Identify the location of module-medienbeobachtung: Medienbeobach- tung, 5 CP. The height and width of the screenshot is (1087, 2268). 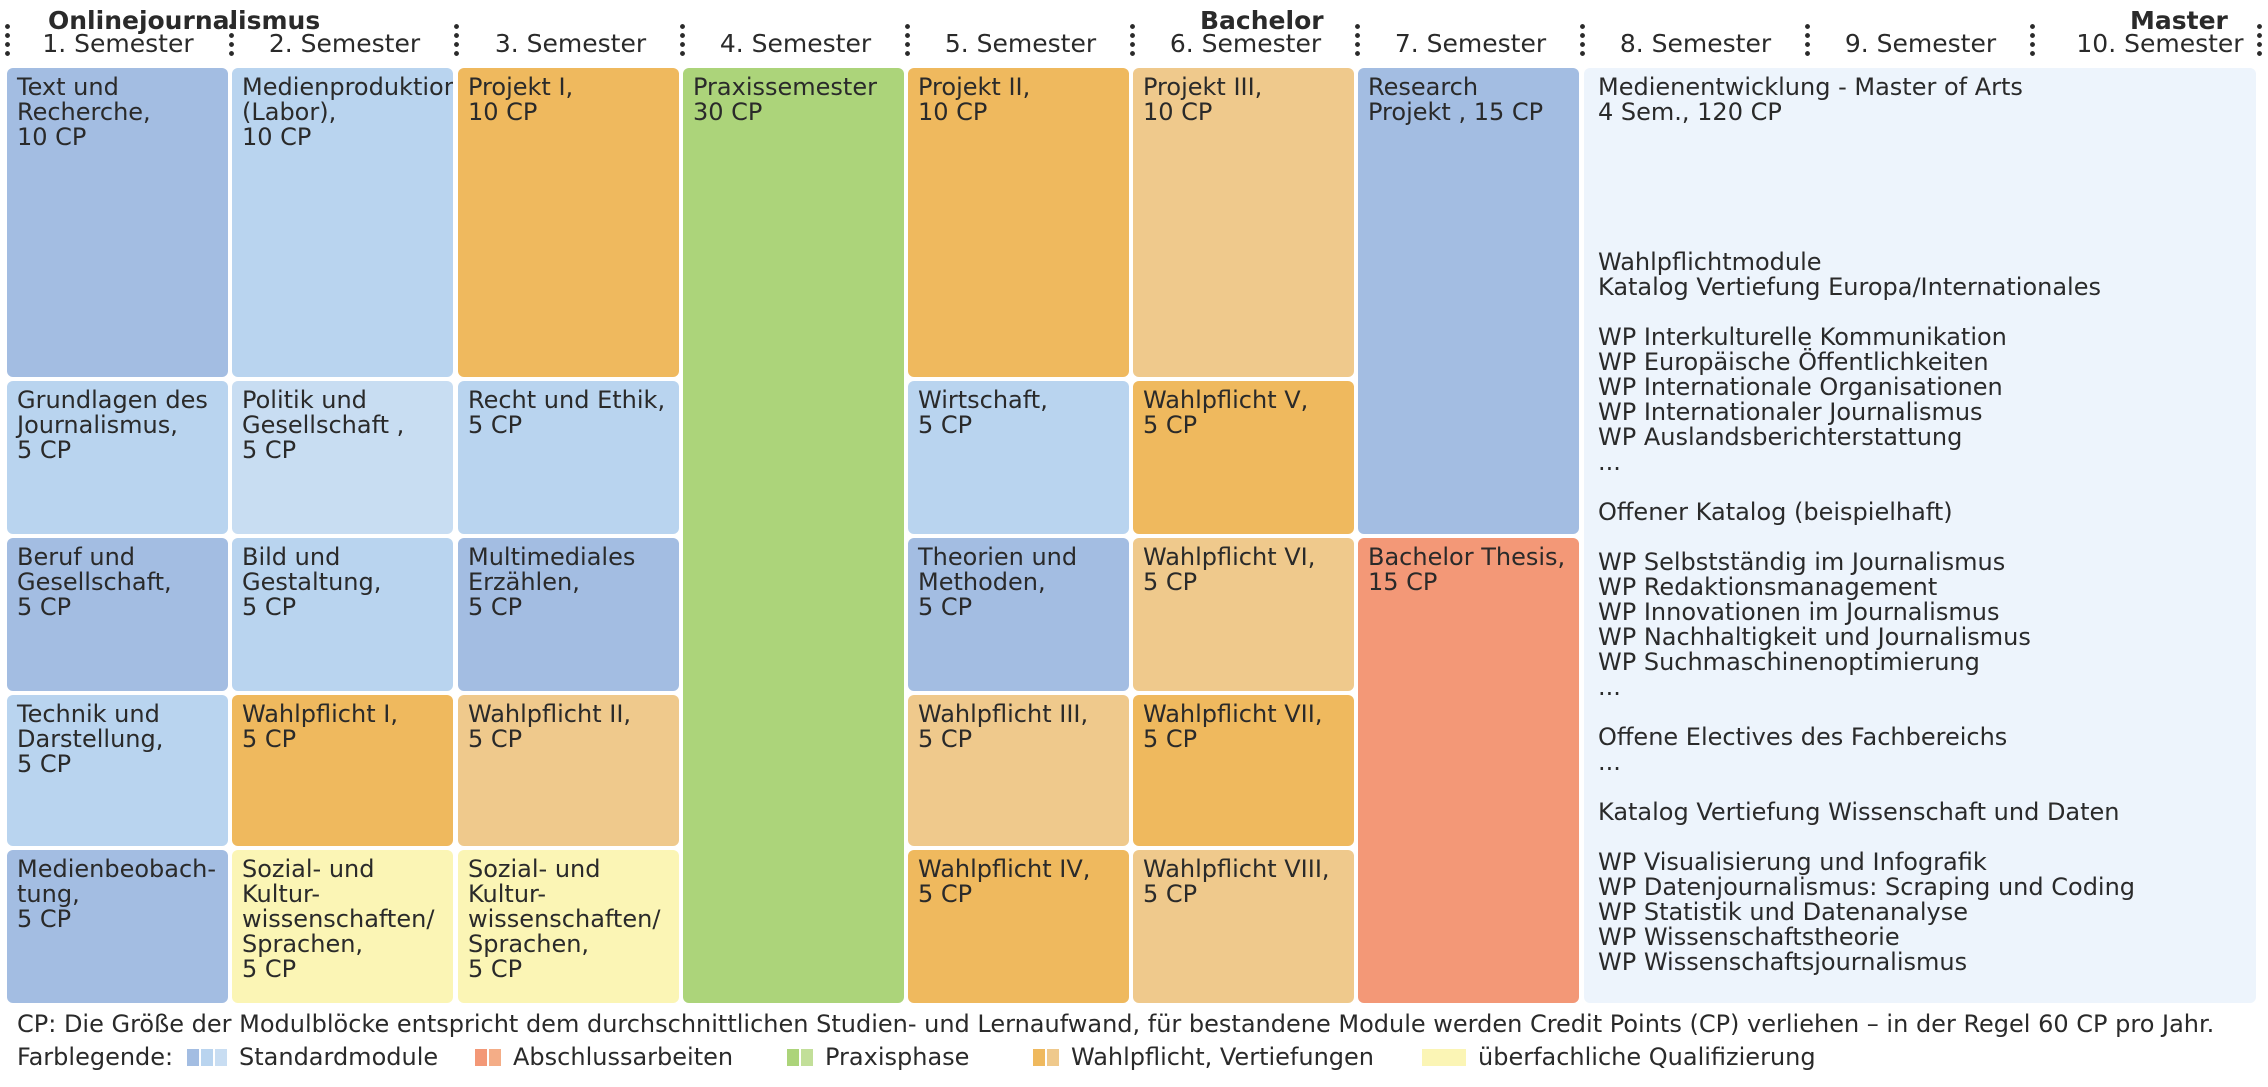
(117, 926).